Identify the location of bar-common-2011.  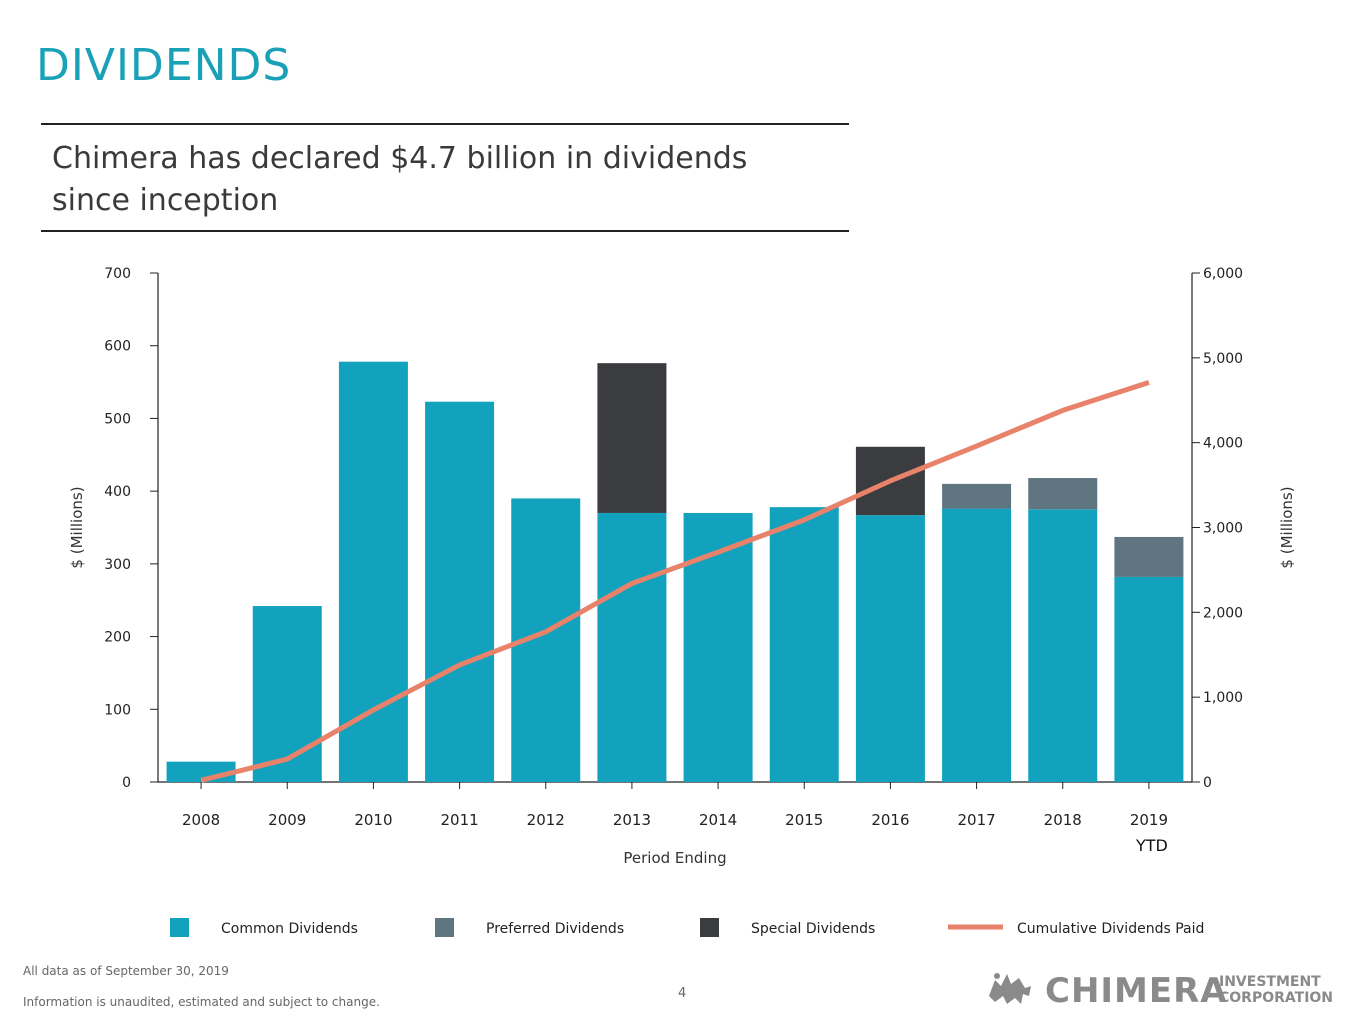
(460, 591).